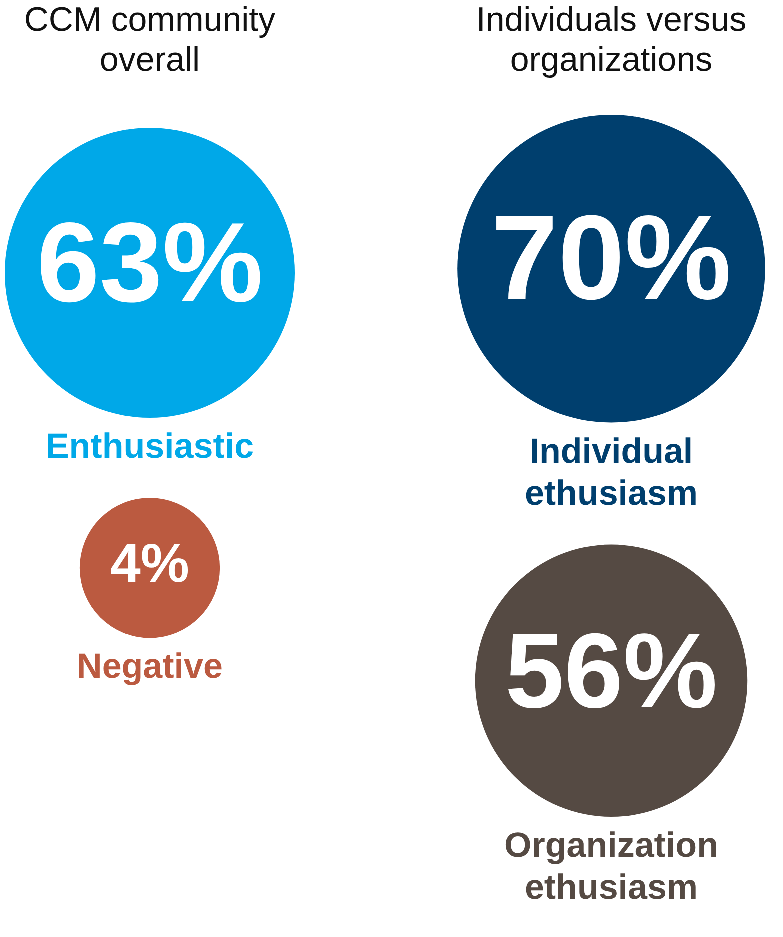 This screenshot has height=937, width=783. What do you see at coordinates (150, 262) in the screenshot?
I see `data-label: 63%` at bounding box center [150, 262].